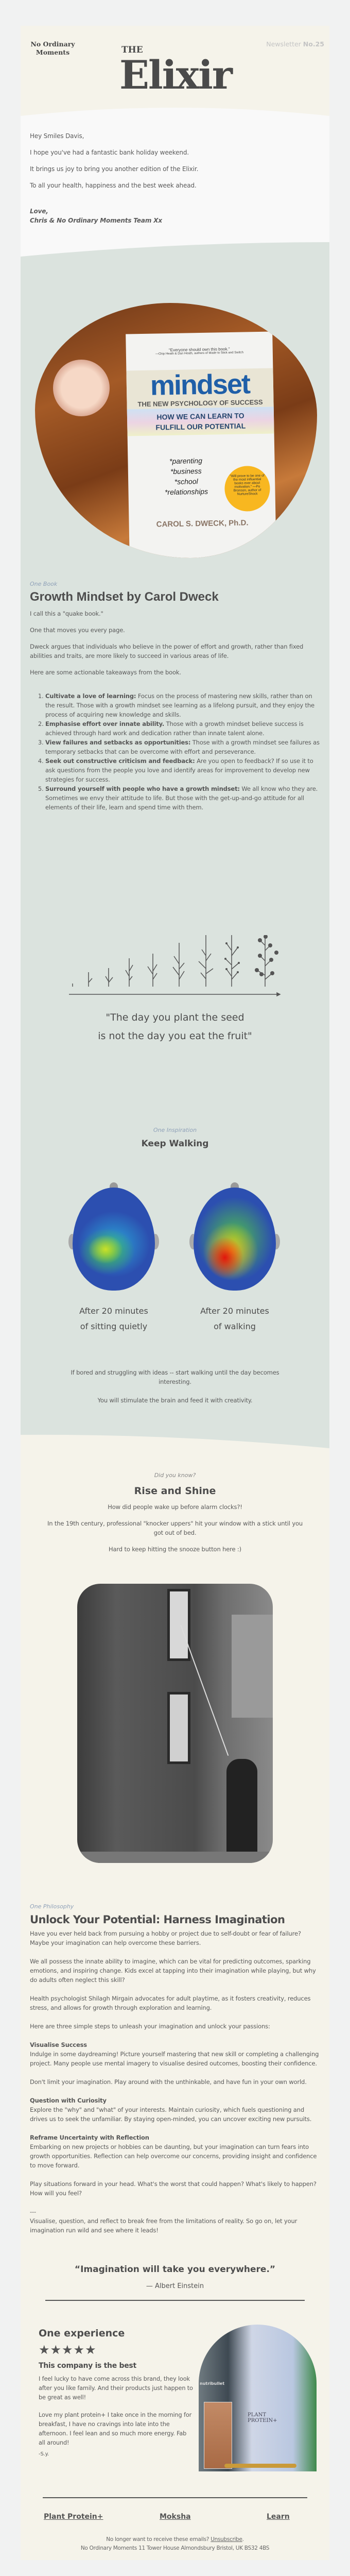 The height and width of the screenshot is (2576, 350). I want to click on section-label: Did you know?, so click(175, 1475).